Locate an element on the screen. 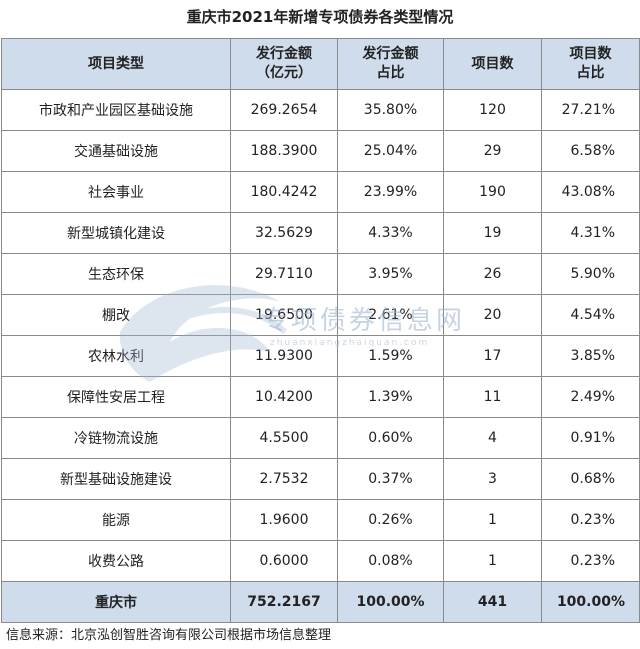  cell-type: 能源 is located at coordinates (116, 520).